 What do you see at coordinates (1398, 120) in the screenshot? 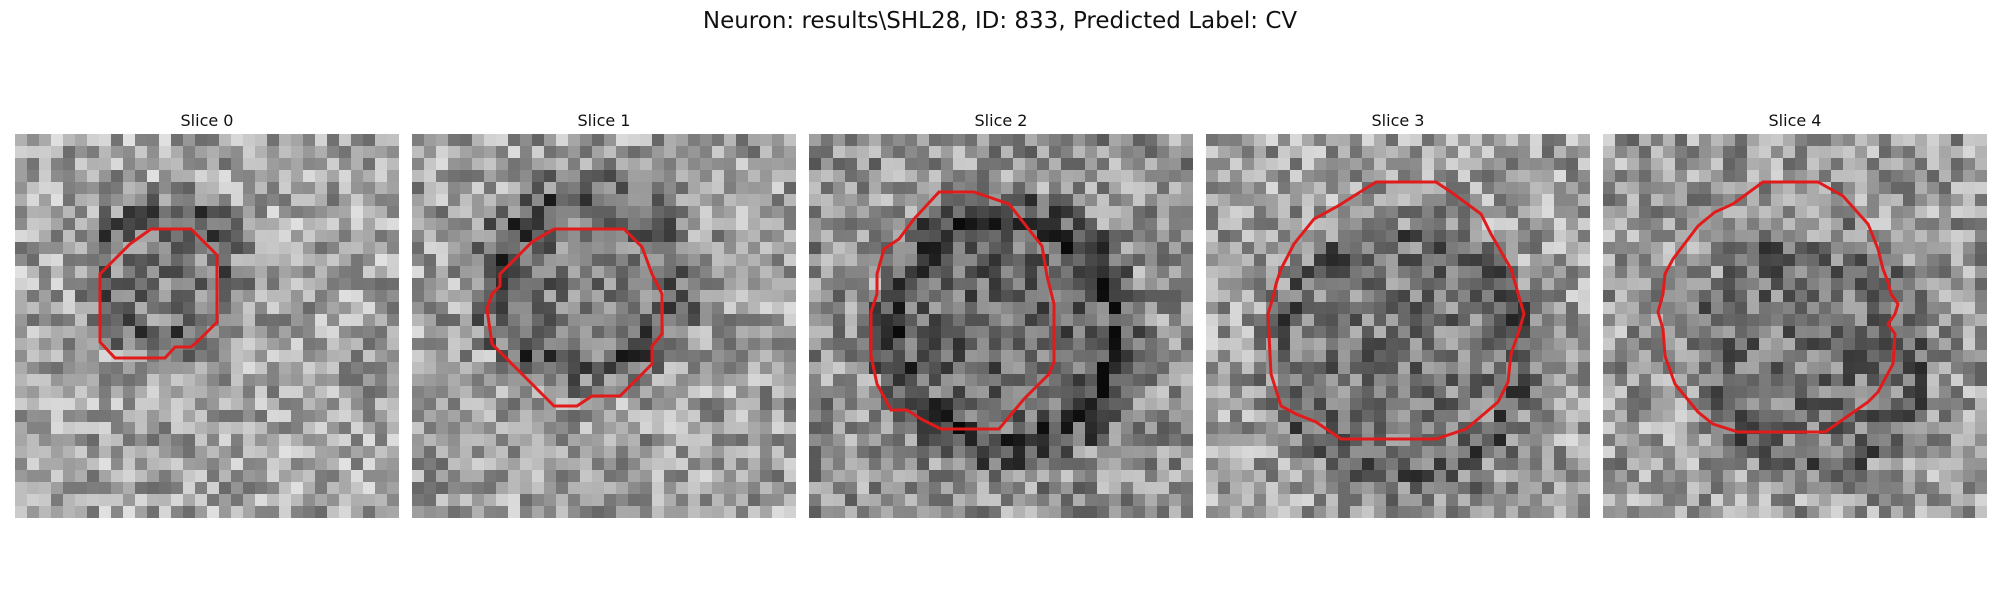
I see `panel-title: Slice 3` at bounding box center [1398, 120].